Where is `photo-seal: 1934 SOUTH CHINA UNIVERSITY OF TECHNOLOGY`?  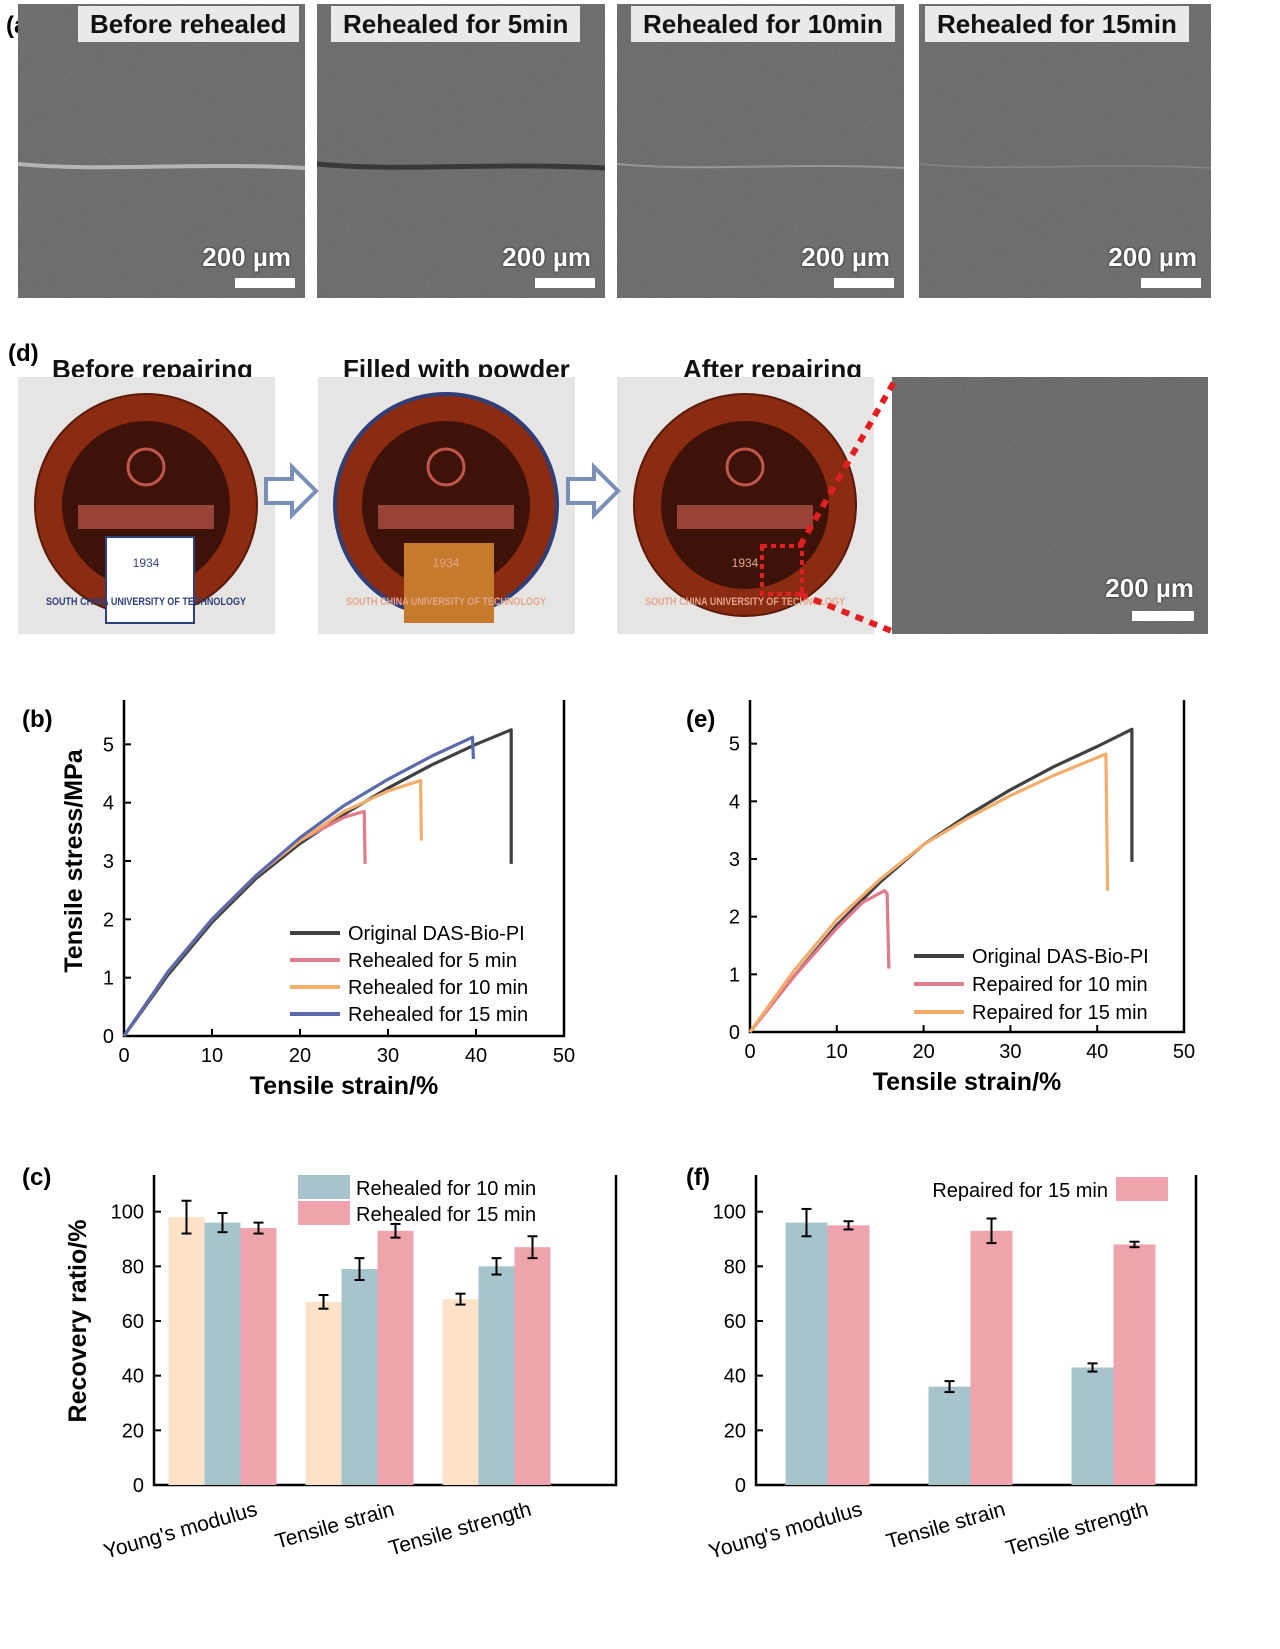
photo-seal: 1934 SOUTH CHINA UNIVERSITY OF TECHNOLOGY is located at coordinates (146, 505).